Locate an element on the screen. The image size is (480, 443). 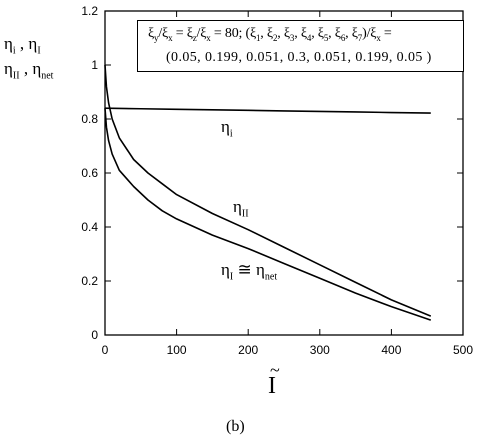
y-axis-label-eta-II-eta-net: ηII , ηnet is located at coordinates (29, 70).